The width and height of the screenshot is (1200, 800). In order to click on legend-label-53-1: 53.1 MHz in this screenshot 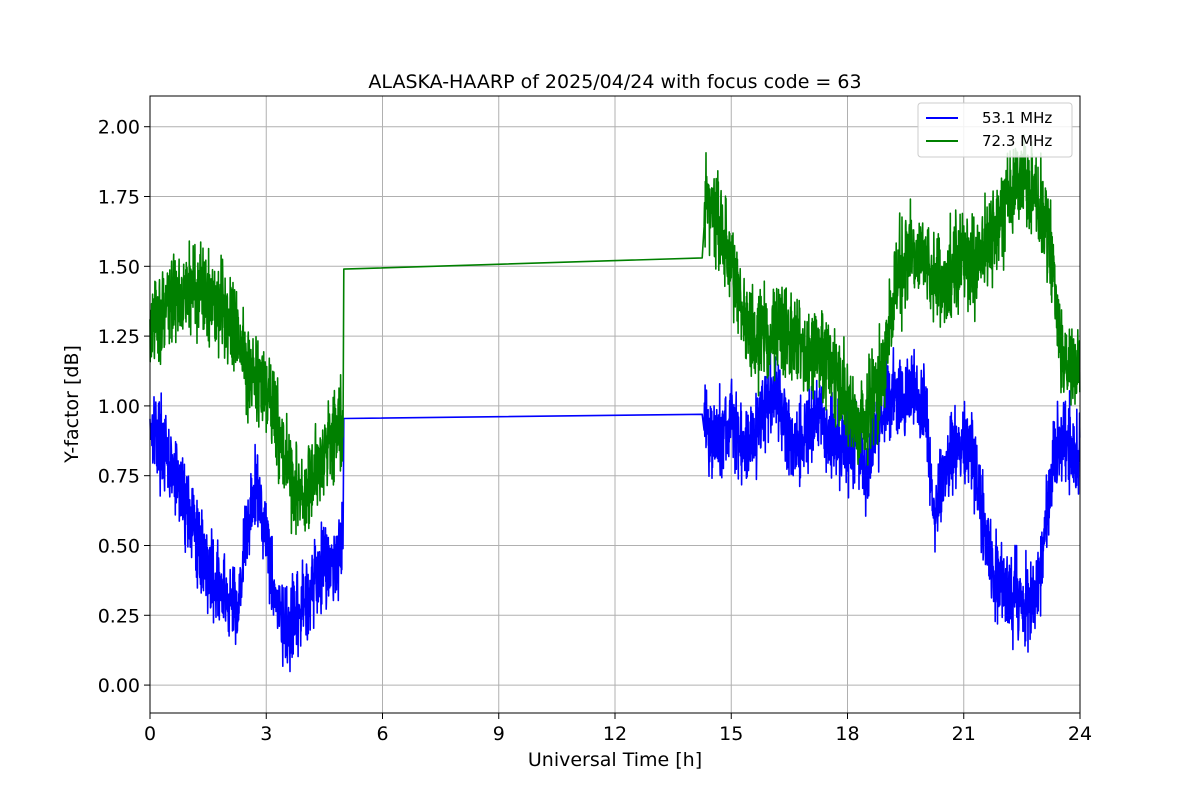, I will do `click(1017, 118)`.